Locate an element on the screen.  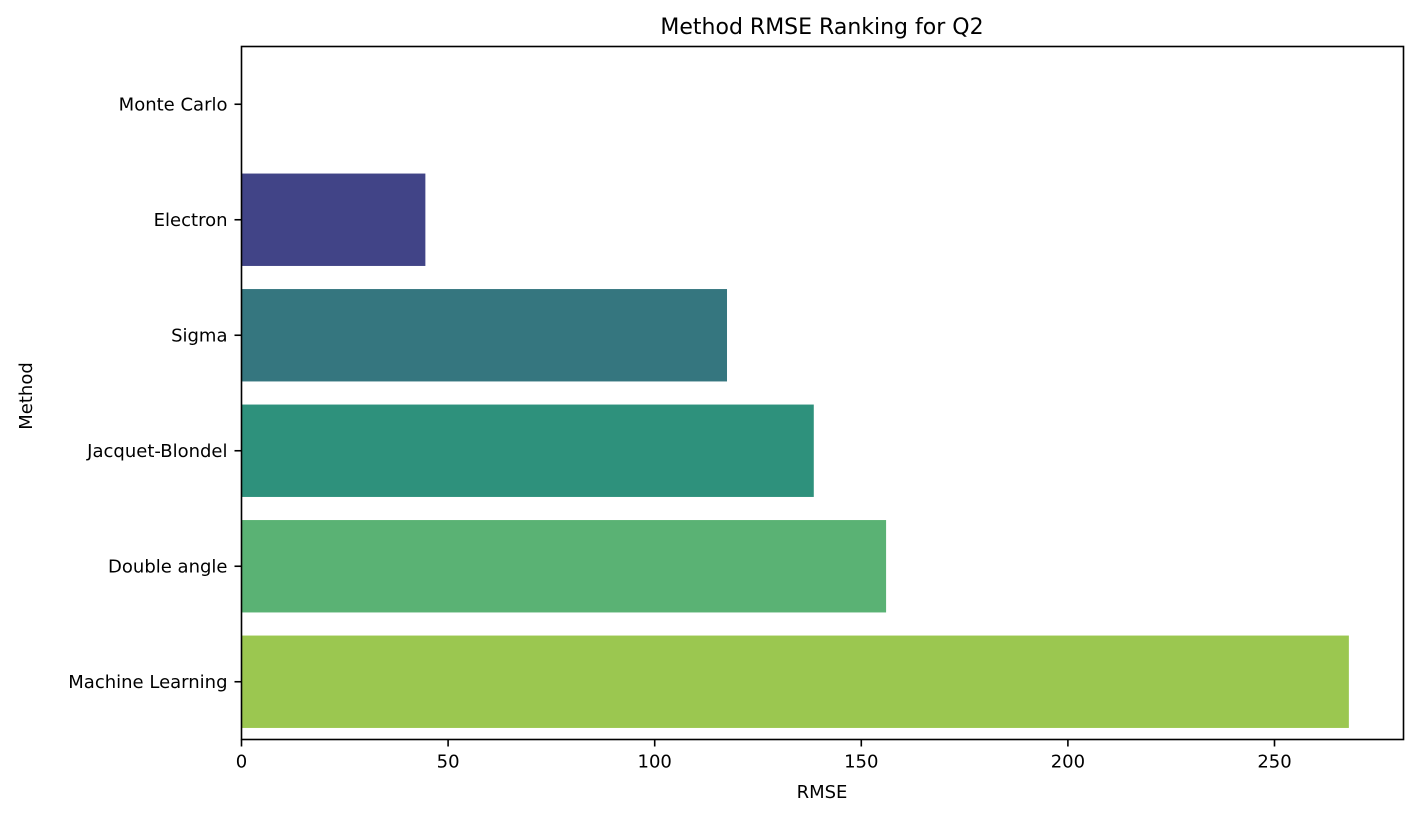
bar-machine-learning is located at coordinates (795, 681).